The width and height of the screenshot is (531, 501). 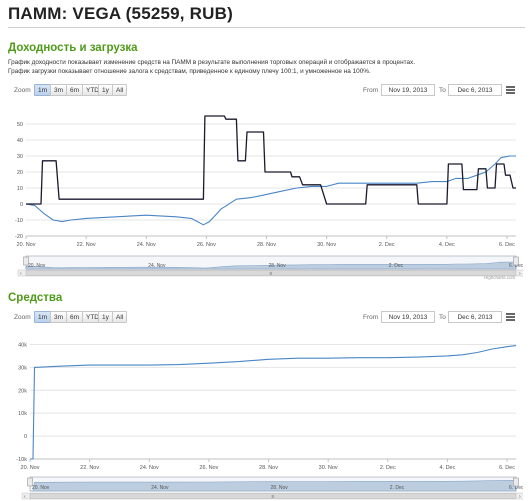 I want to click on y-tick-label: 20k, so click(x=22, y=391).